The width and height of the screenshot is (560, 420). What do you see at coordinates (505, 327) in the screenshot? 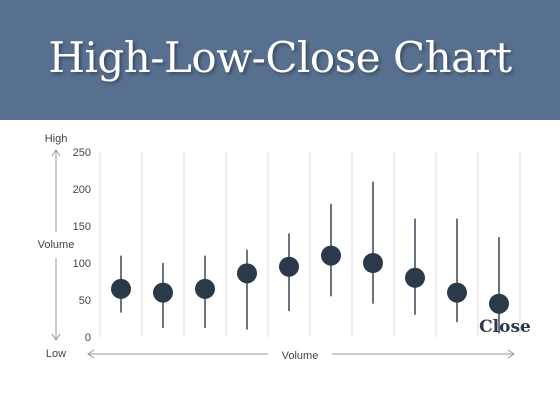
I see `close-label: Close` at bounding box center [505, 327].